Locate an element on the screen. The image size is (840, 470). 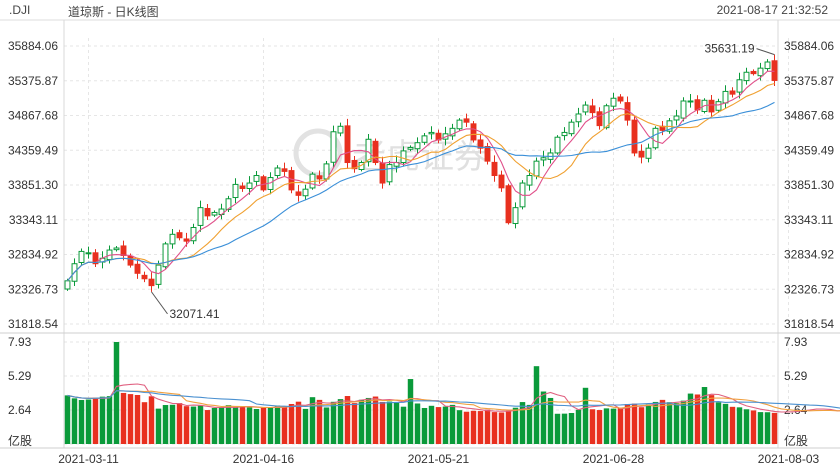
volume-tick-label-left: 2.64 is located at coordinates (20, 410).